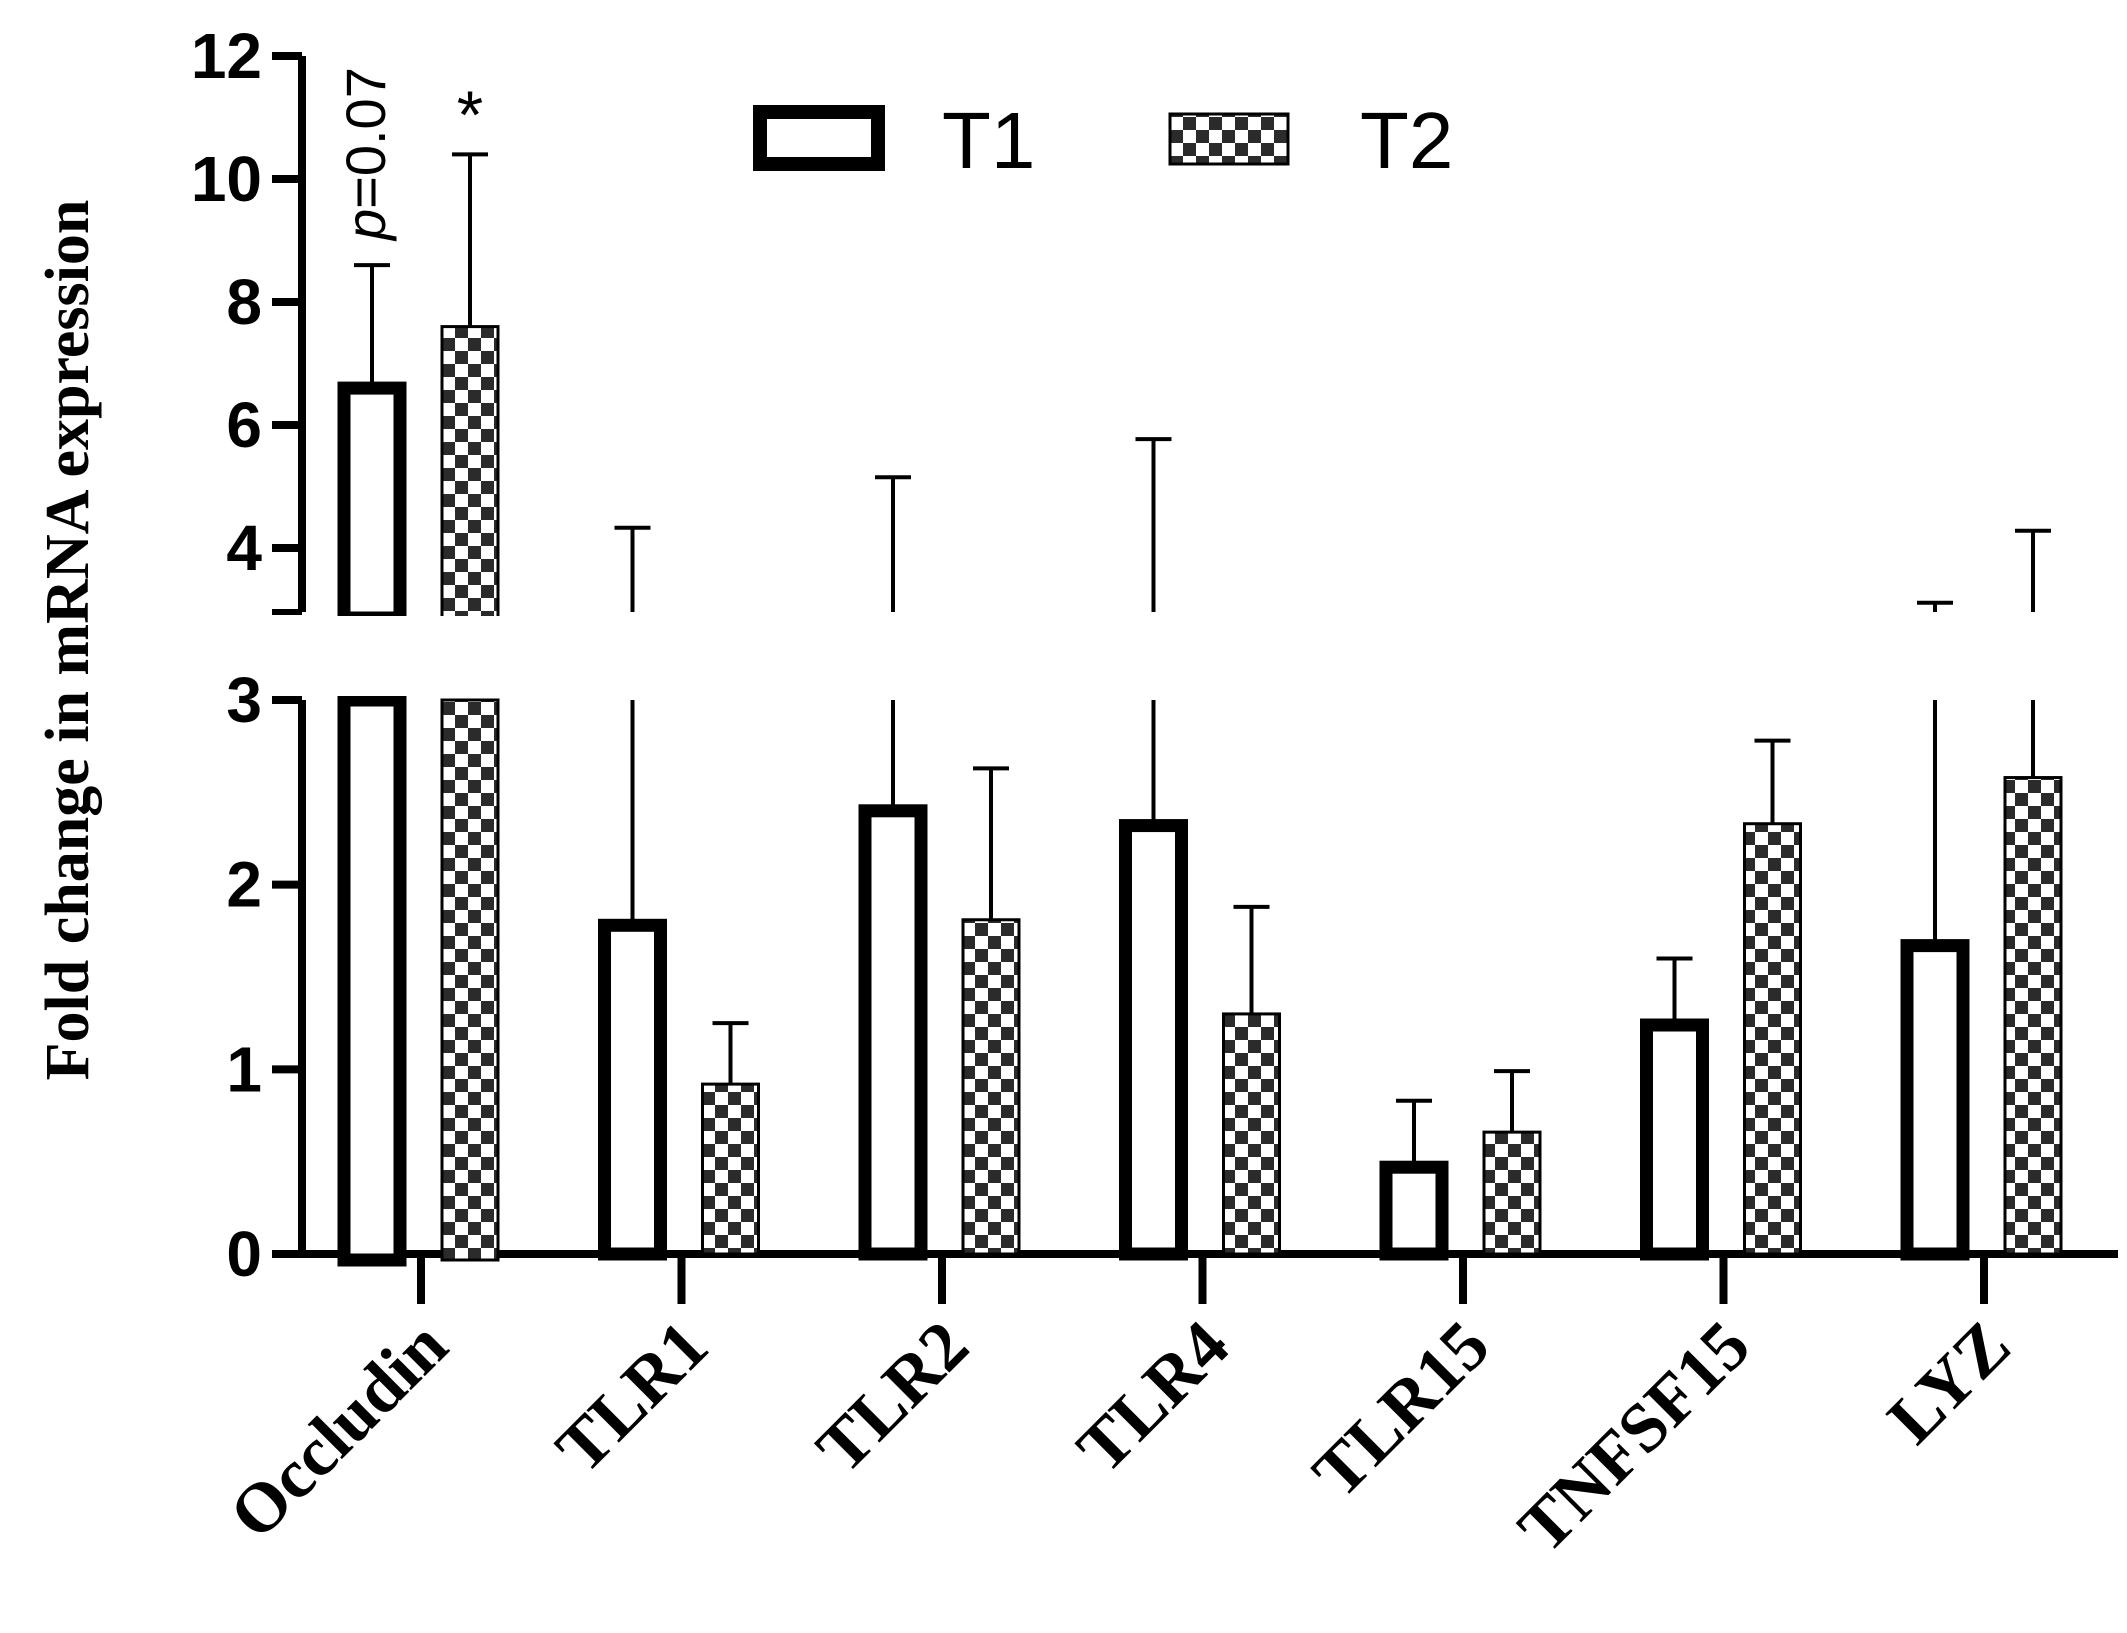  I want to click on bar-tnfsf15-t2, so click(1772, 1039).